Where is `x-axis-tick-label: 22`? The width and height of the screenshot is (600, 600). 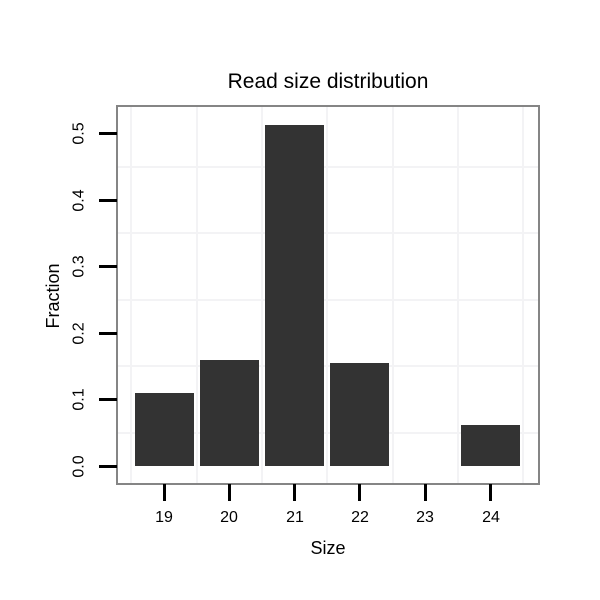
x-axis-tick-label: 22 is located at coordinates (360, 517).